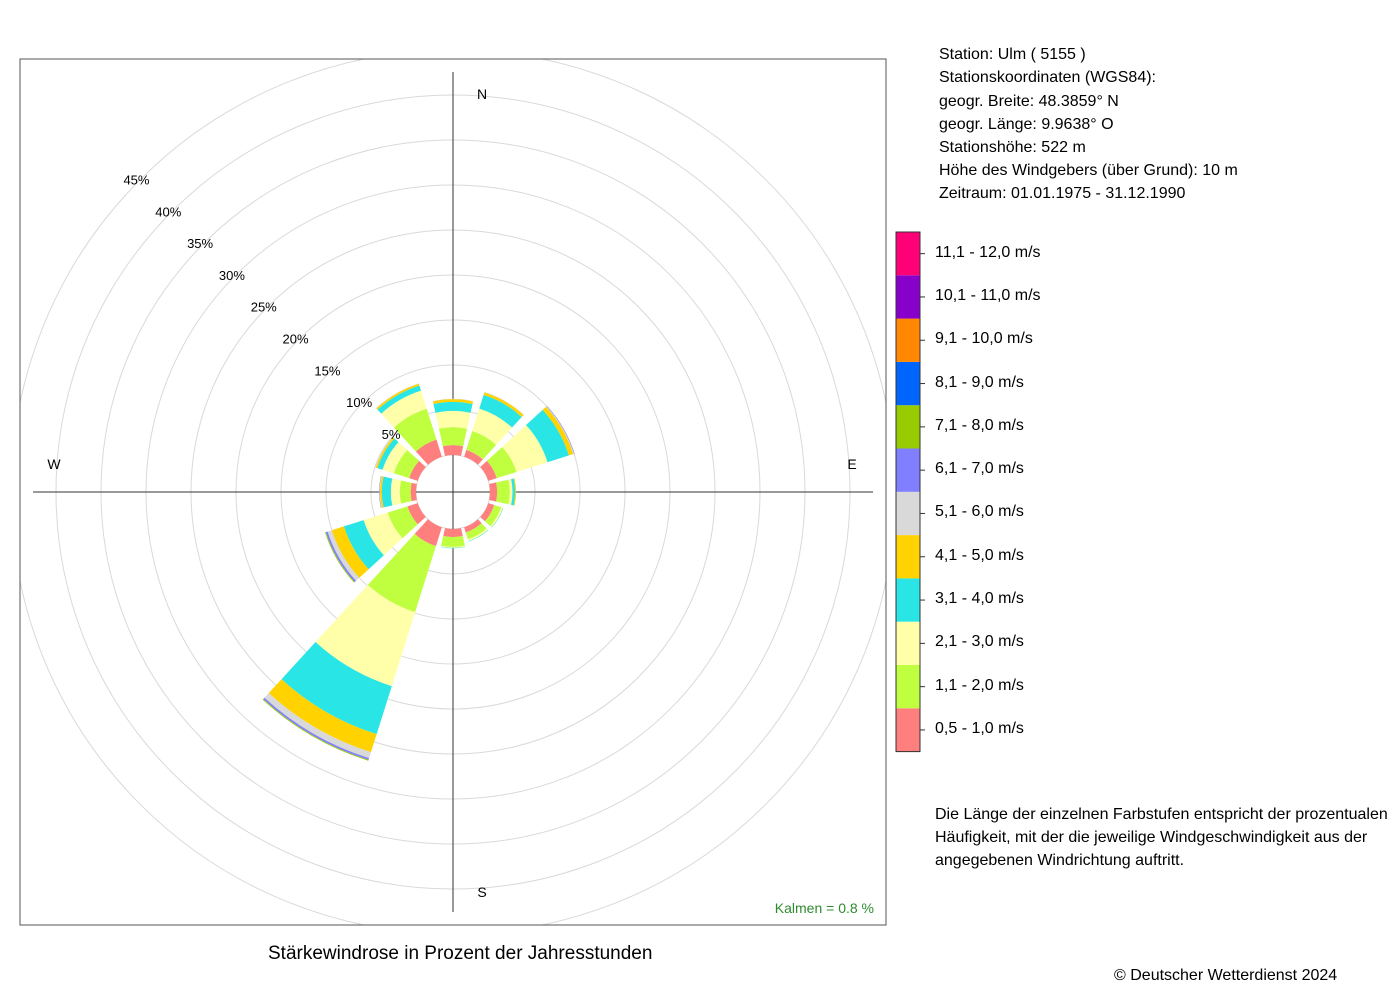 Image resolution: width=1400 pixels, height=1000 pixels. What do you see at coordinates (136, 179) in the screenshot?
I see `radial-tick-label-45: 45%` at bounding box center [136, 179].